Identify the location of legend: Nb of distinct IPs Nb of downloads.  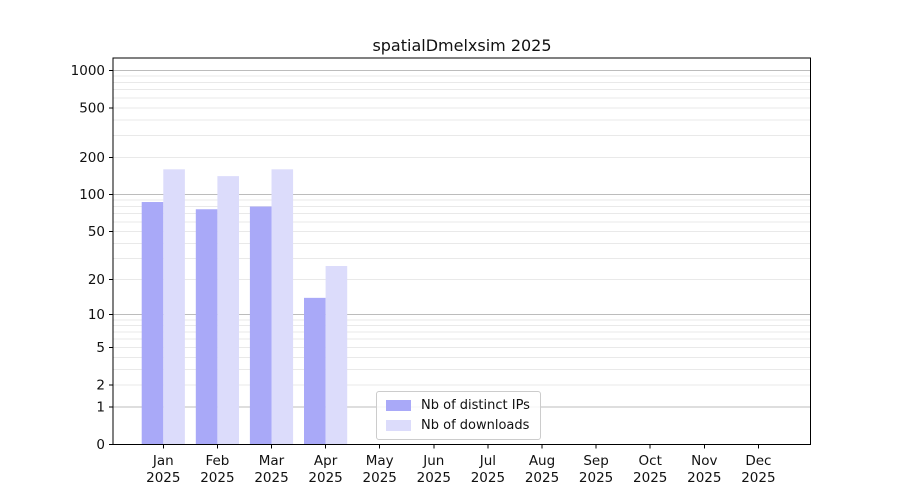
(458, 415).